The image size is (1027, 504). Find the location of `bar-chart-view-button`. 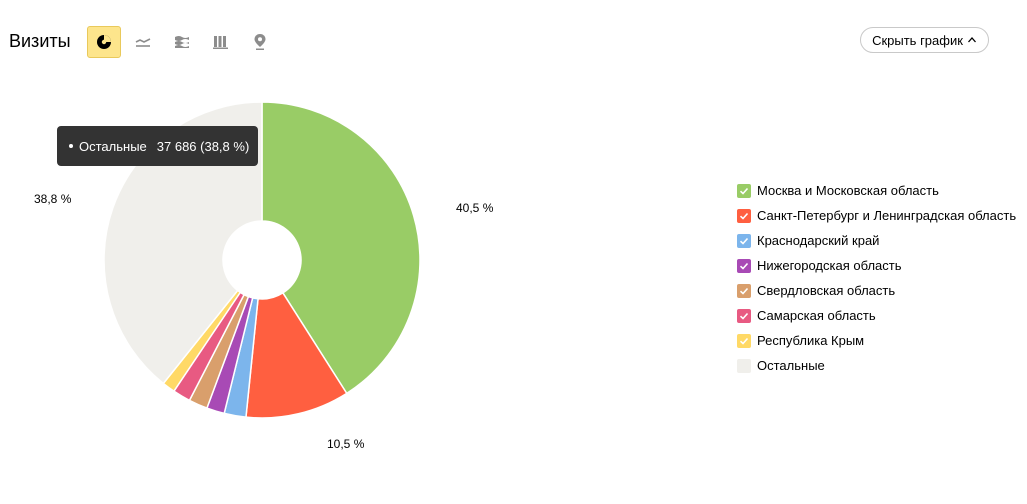

bar-chart-view-button is located at coordinates (221, 42).